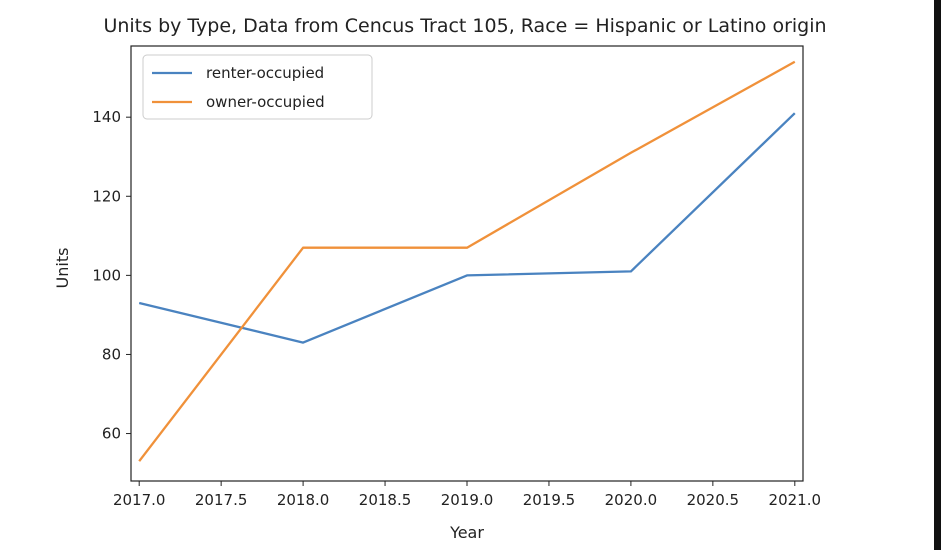 This screenshot has width=941, height=554. What do you see at coordinates (139, 500) in the screenshot?
I see `x-tick-label: 2017.0` at bounding box center [139, 500].